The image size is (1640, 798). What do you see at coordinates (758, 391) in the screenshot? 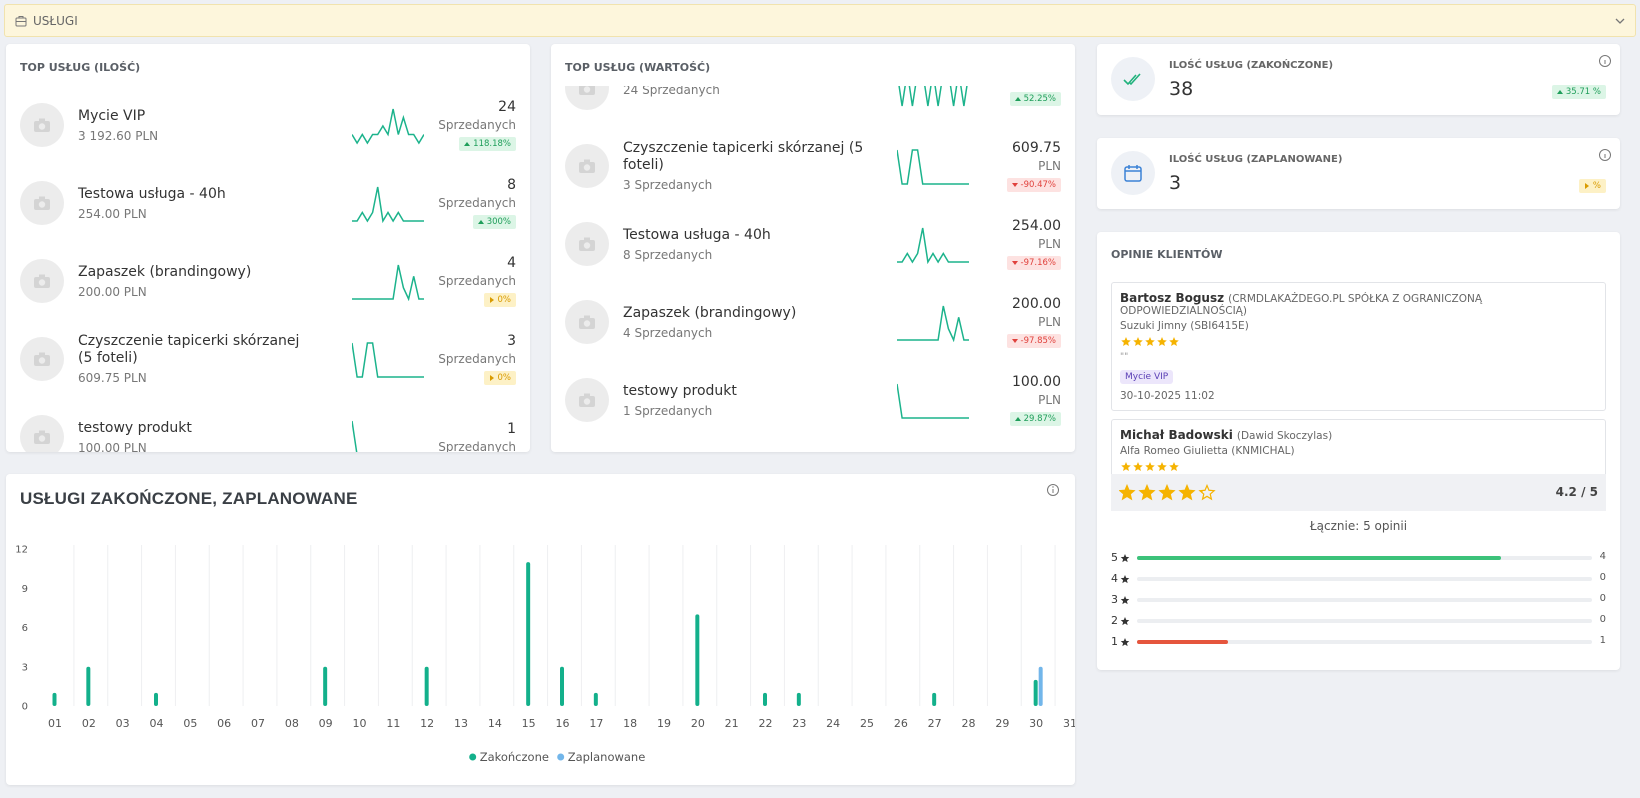
I see `service-name: testowy produkt` at bounding box center [758, 391].